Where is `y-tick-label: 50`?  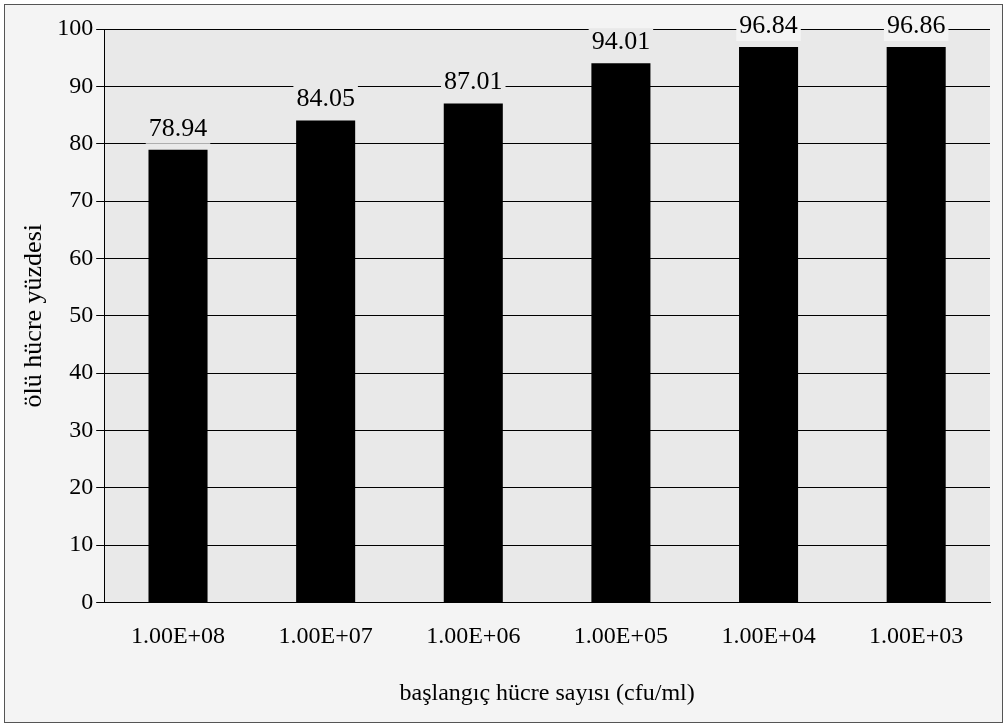
y-tick-label: 50 is located at coordinates (81, 314).